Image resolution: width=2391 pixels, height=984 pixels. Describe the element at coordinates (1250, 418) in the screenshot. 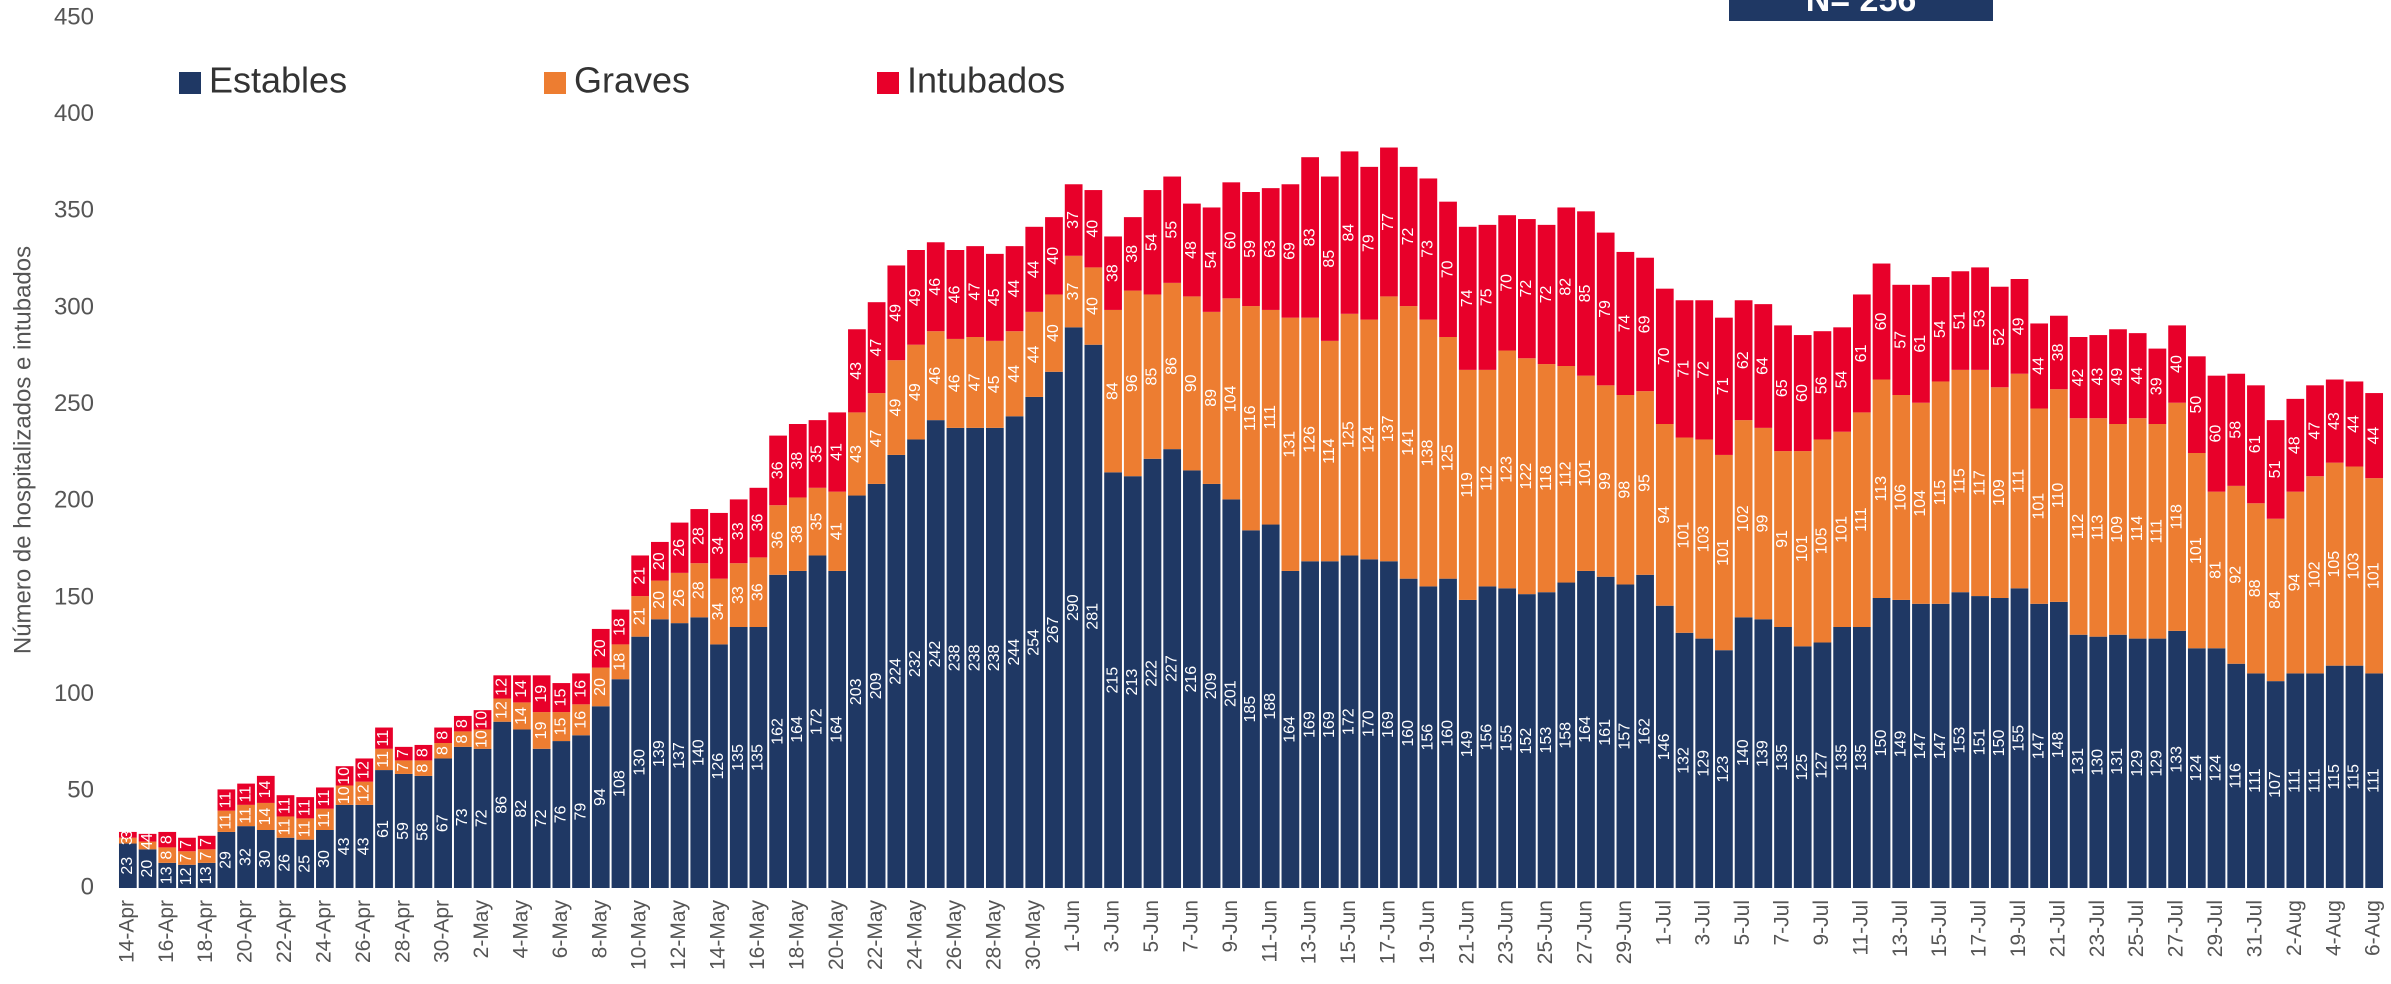

I see `data-label: 116` at that location.